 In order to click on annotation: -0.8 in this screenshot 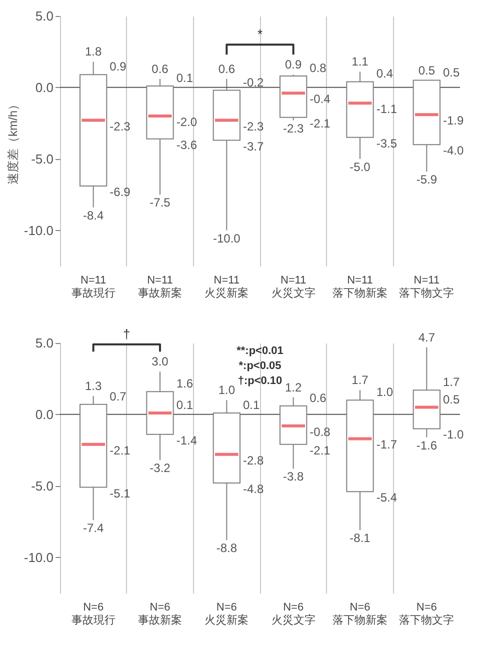, I will do `click(320, 431)`.